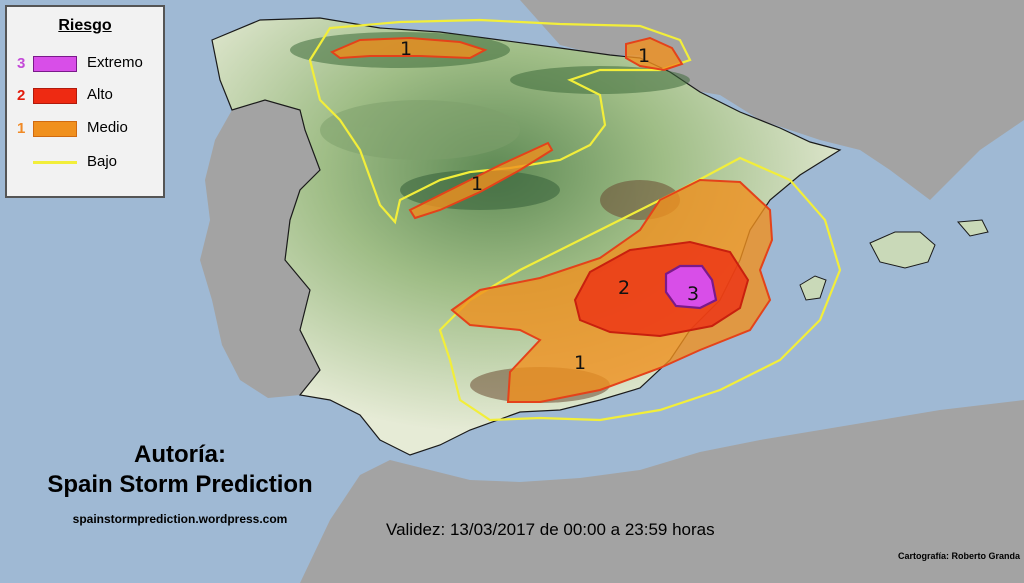 Image resolution: width=1024 pixels, height=583 pixels. What do you see at coordinates (180, 454) in the screenshot?
I see `authorship-heading: Autoría:` at bounding box center [180, 454].